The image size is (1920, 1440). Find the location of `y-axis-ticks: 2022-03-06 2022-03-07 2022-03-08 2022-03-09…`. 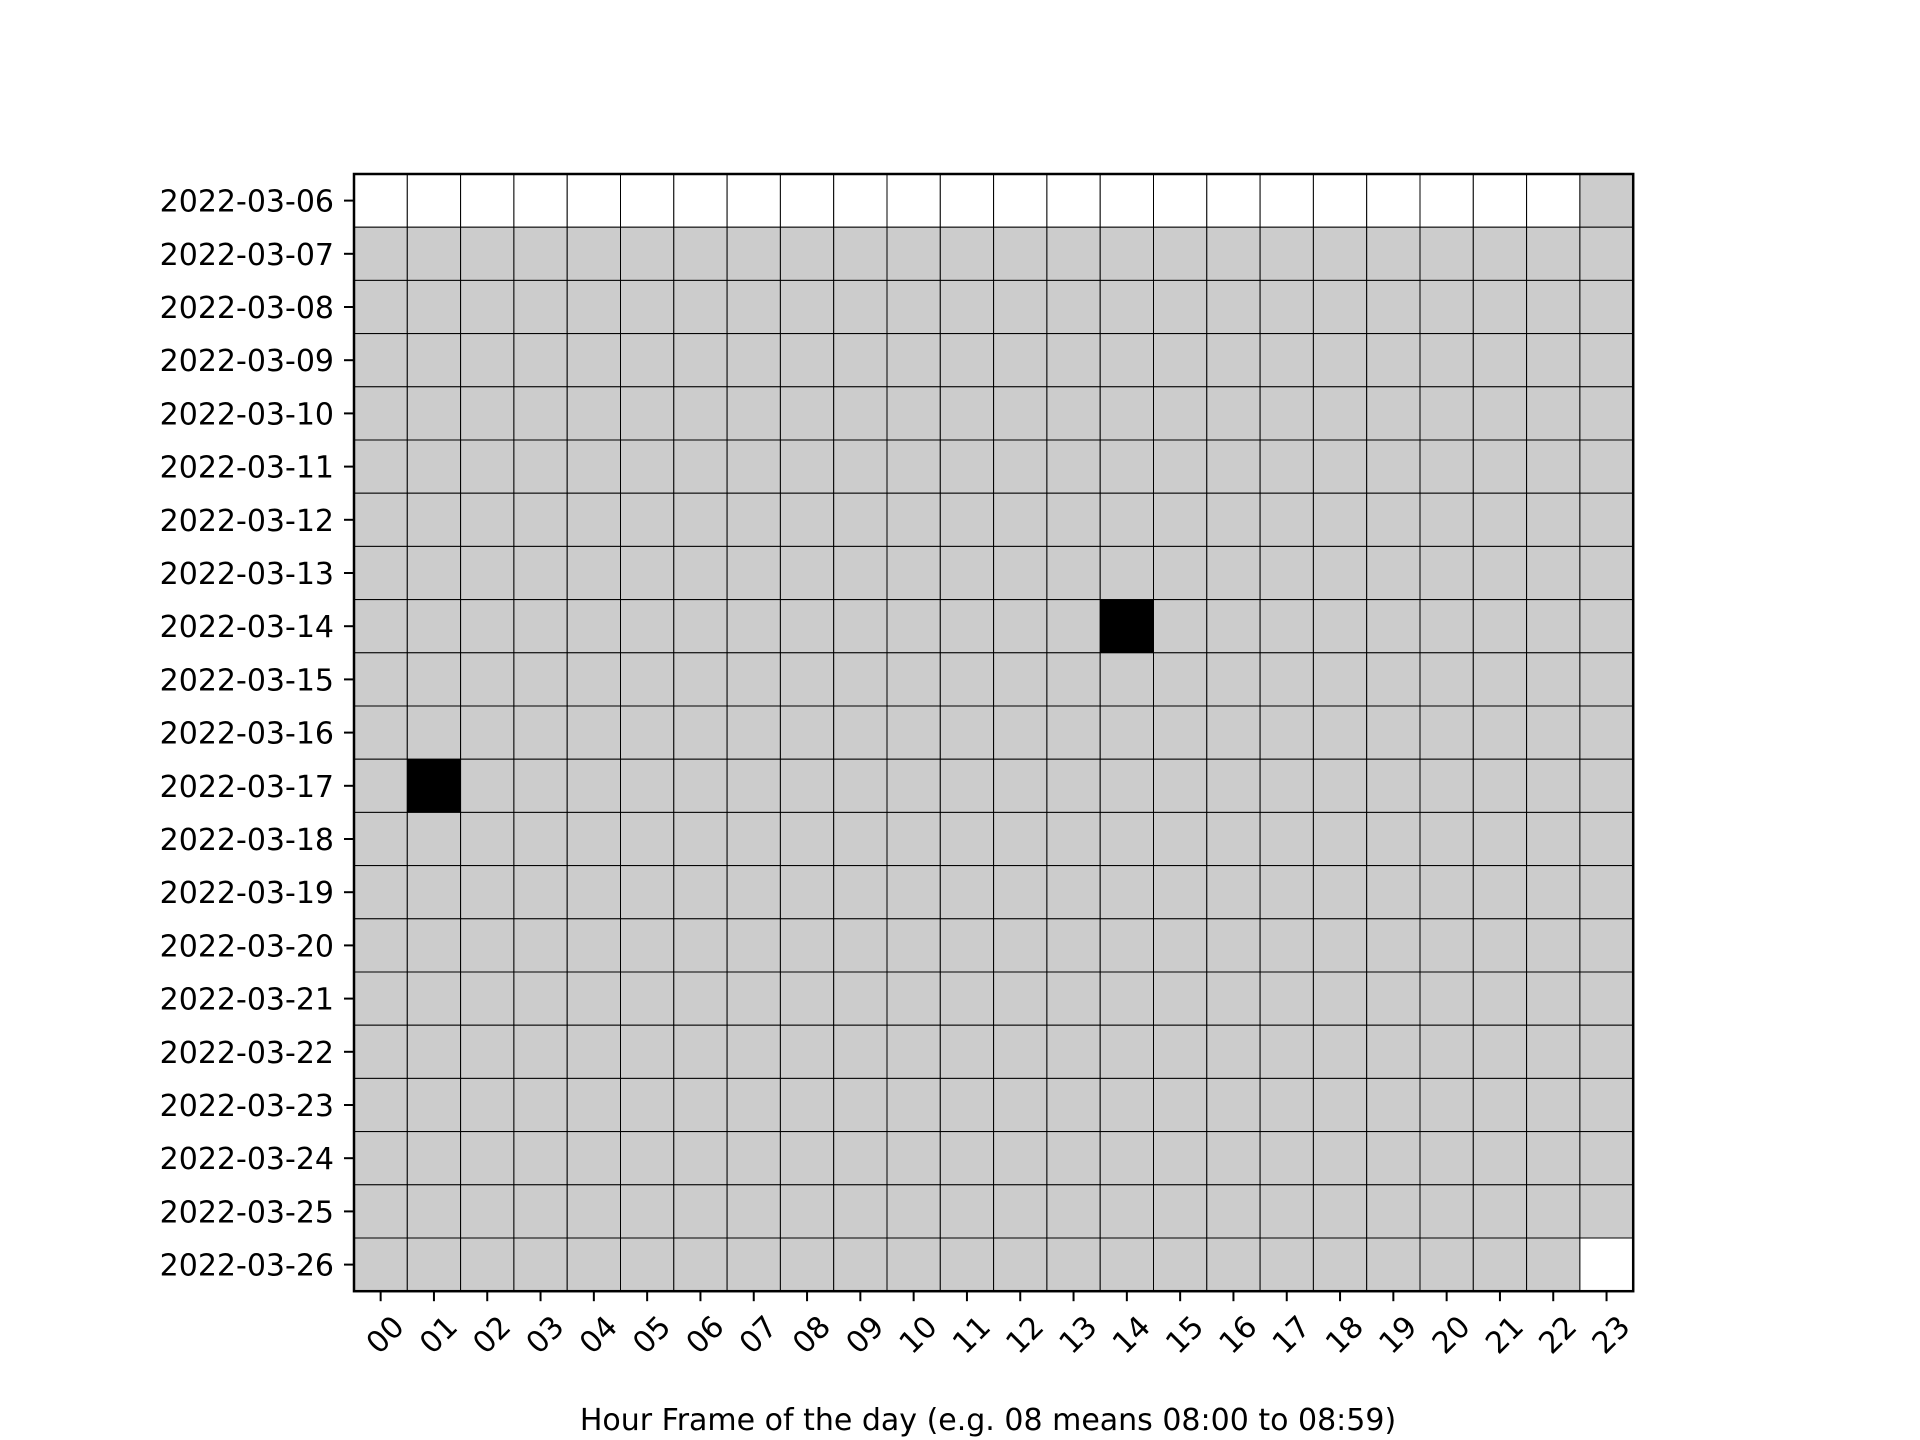

y-axis-ticks: 2022-03-06 2022-03-07 2022-03-08 2022-03-09… is located at coordinates (257, 734).